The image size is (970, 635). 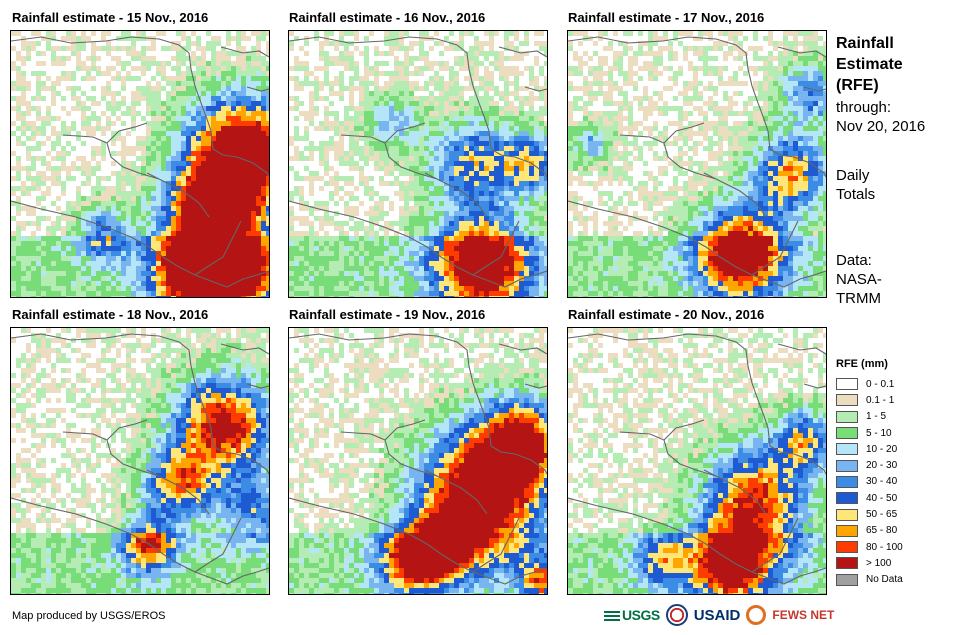 I want to click on through-date-block: through: Nov 20, 2016, so click(x=880, y=117).